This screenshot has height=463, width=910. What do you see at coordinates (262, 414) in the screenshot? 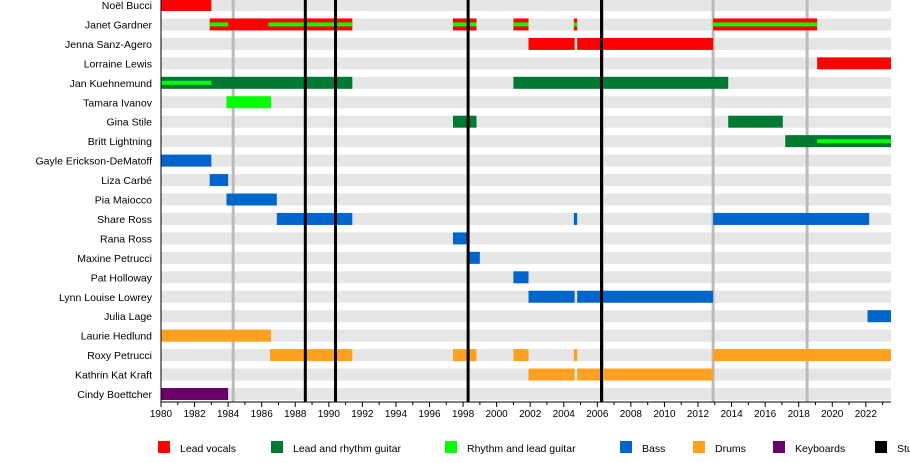
I see `x-tick-label: 1986` at bounding box center [262, 414].